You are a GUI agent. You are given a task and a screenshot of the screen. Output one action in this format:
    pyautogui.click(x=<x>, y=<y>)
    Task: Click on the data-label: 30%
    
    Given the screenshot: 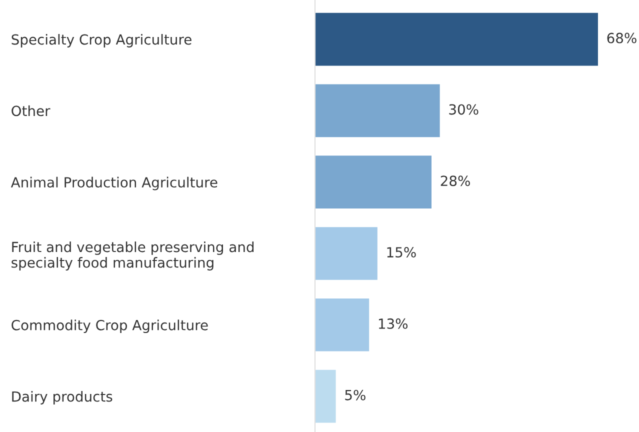 What is the action you would take?
    pyautogui.click(x=463, y=109)
    